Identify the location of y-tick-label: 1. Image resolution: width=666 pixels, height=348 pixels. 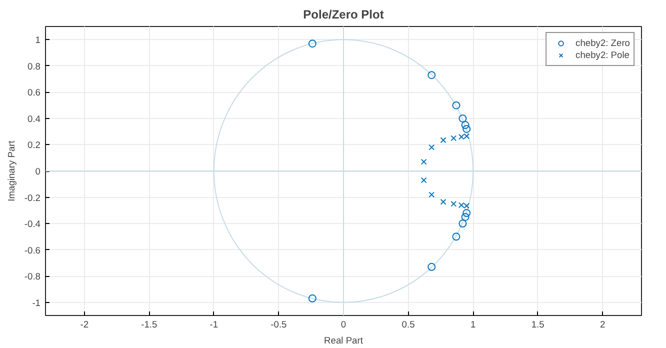
(38, 40).